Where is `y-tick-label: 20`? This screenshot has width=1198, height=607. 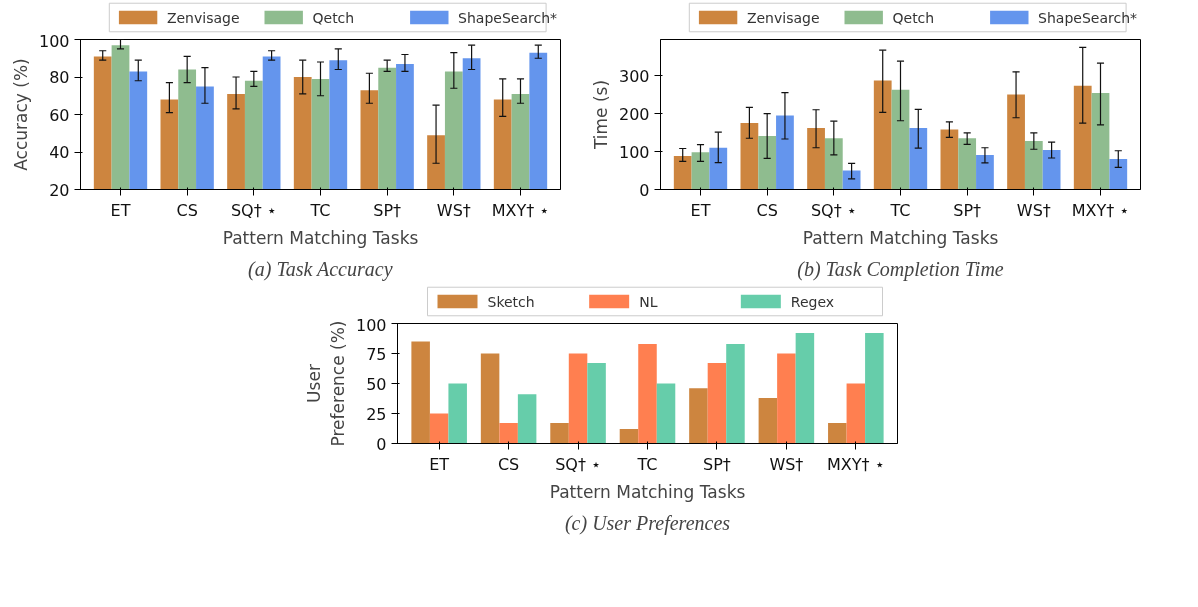 y-tick-label: 20 is located at coordinates (59, 190).